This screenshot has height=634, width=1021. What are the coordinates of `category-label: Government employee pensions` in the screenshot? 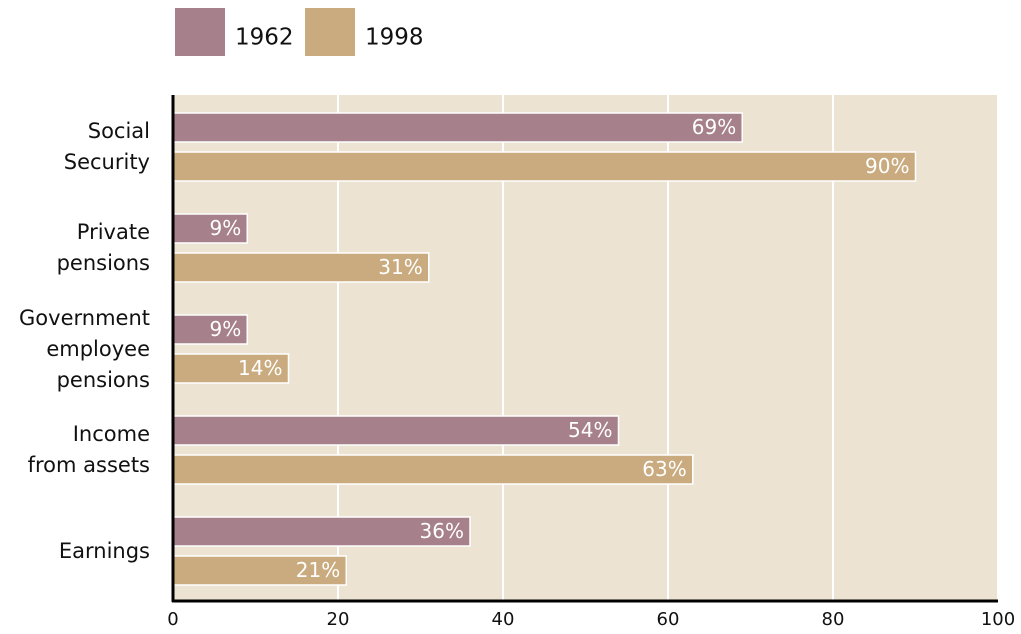 It's located at (84, 348).